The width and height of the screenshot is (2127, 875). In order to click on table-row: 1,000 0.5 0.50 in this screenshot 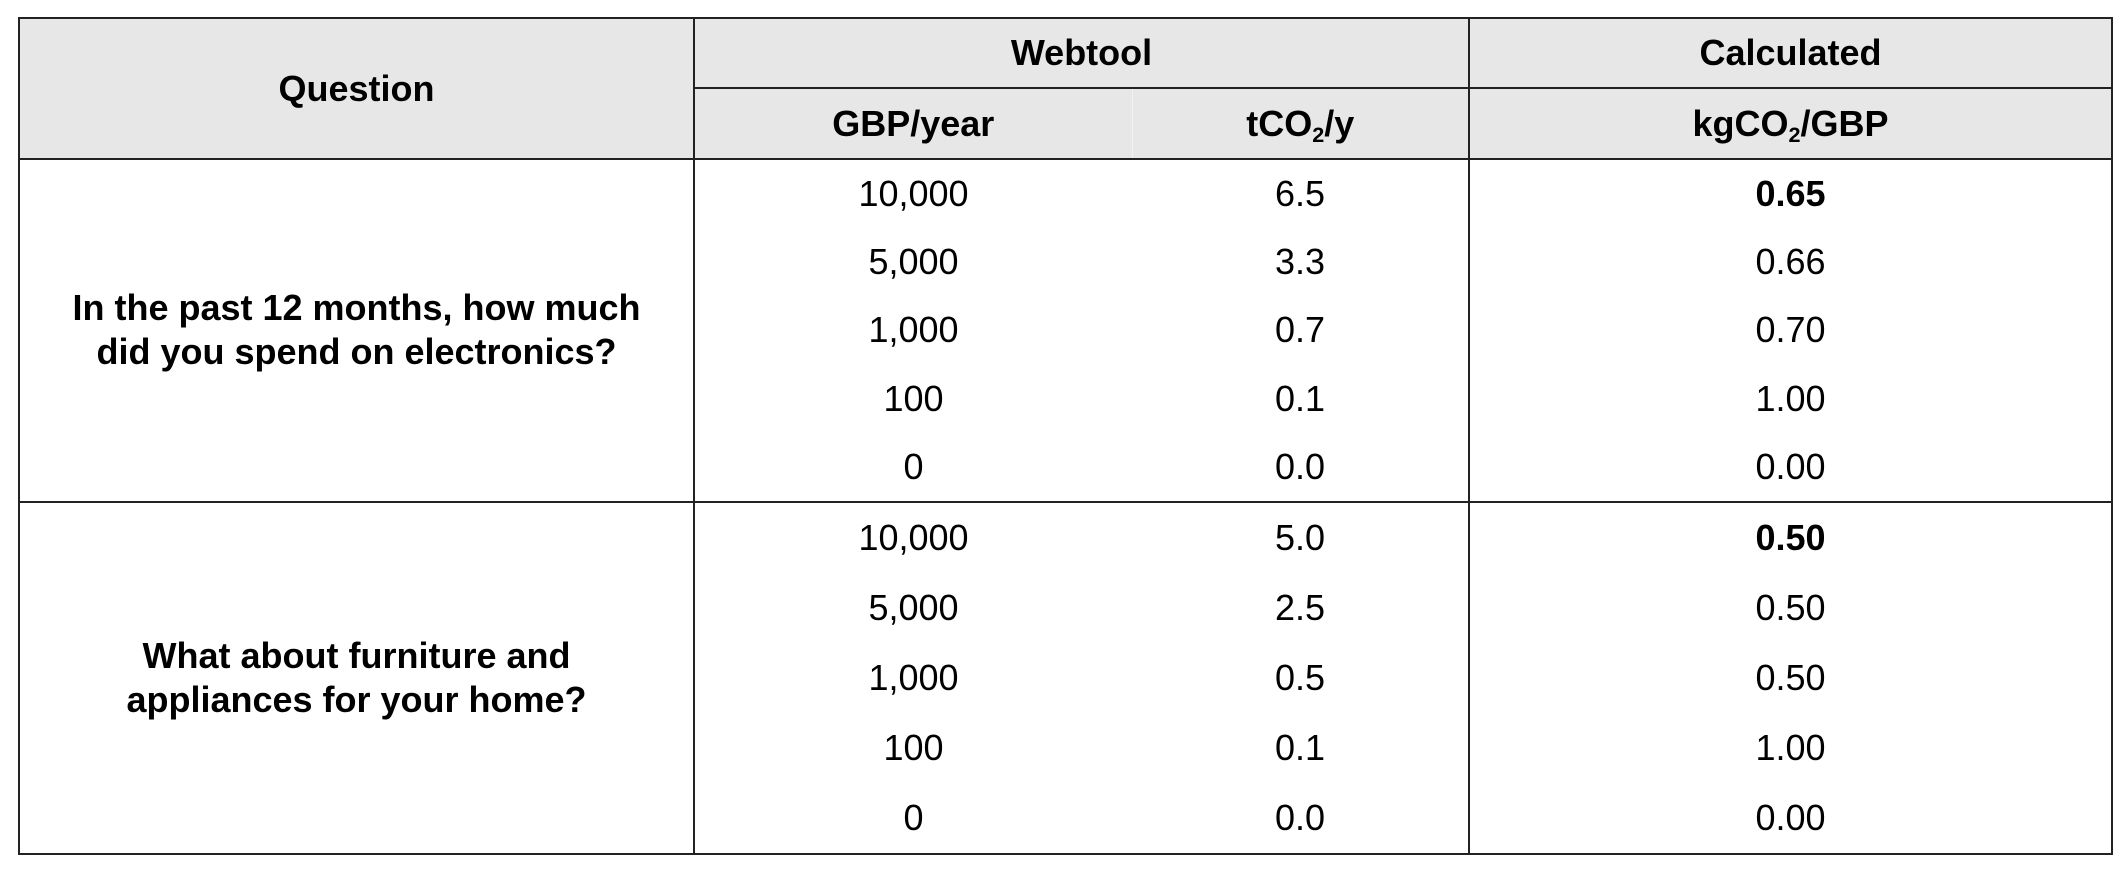, I will do `click(1066, 678)`.